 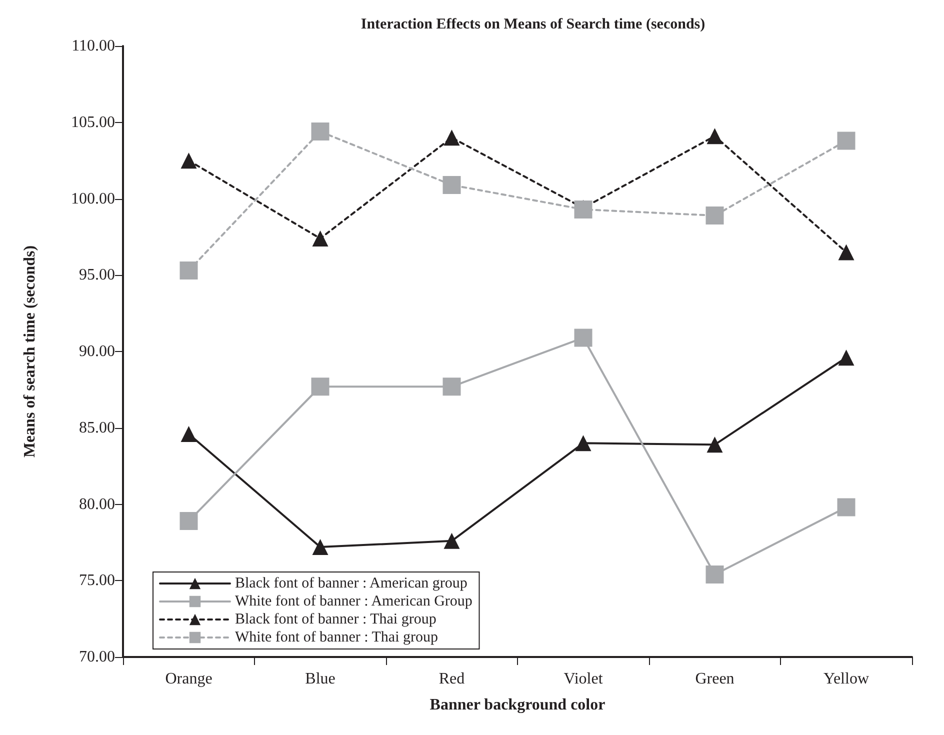 I want to click on y-tick-label: 105.00, so click(x=93, y=122).